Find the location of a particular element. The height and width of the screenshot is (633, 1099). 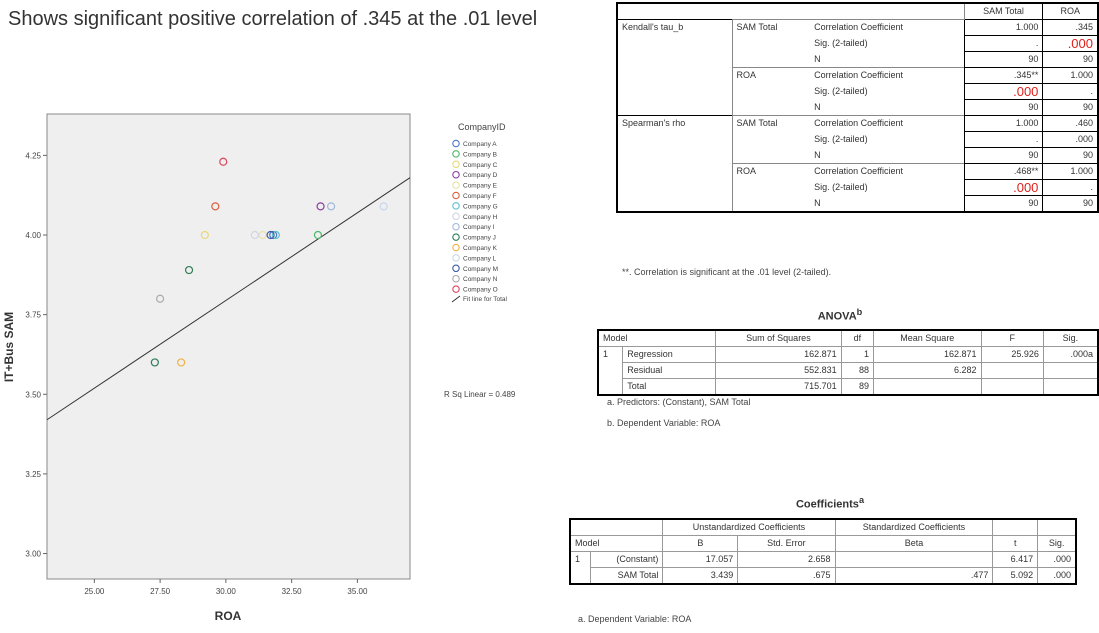

row-label: Residual is located at coordinates (669, 370).